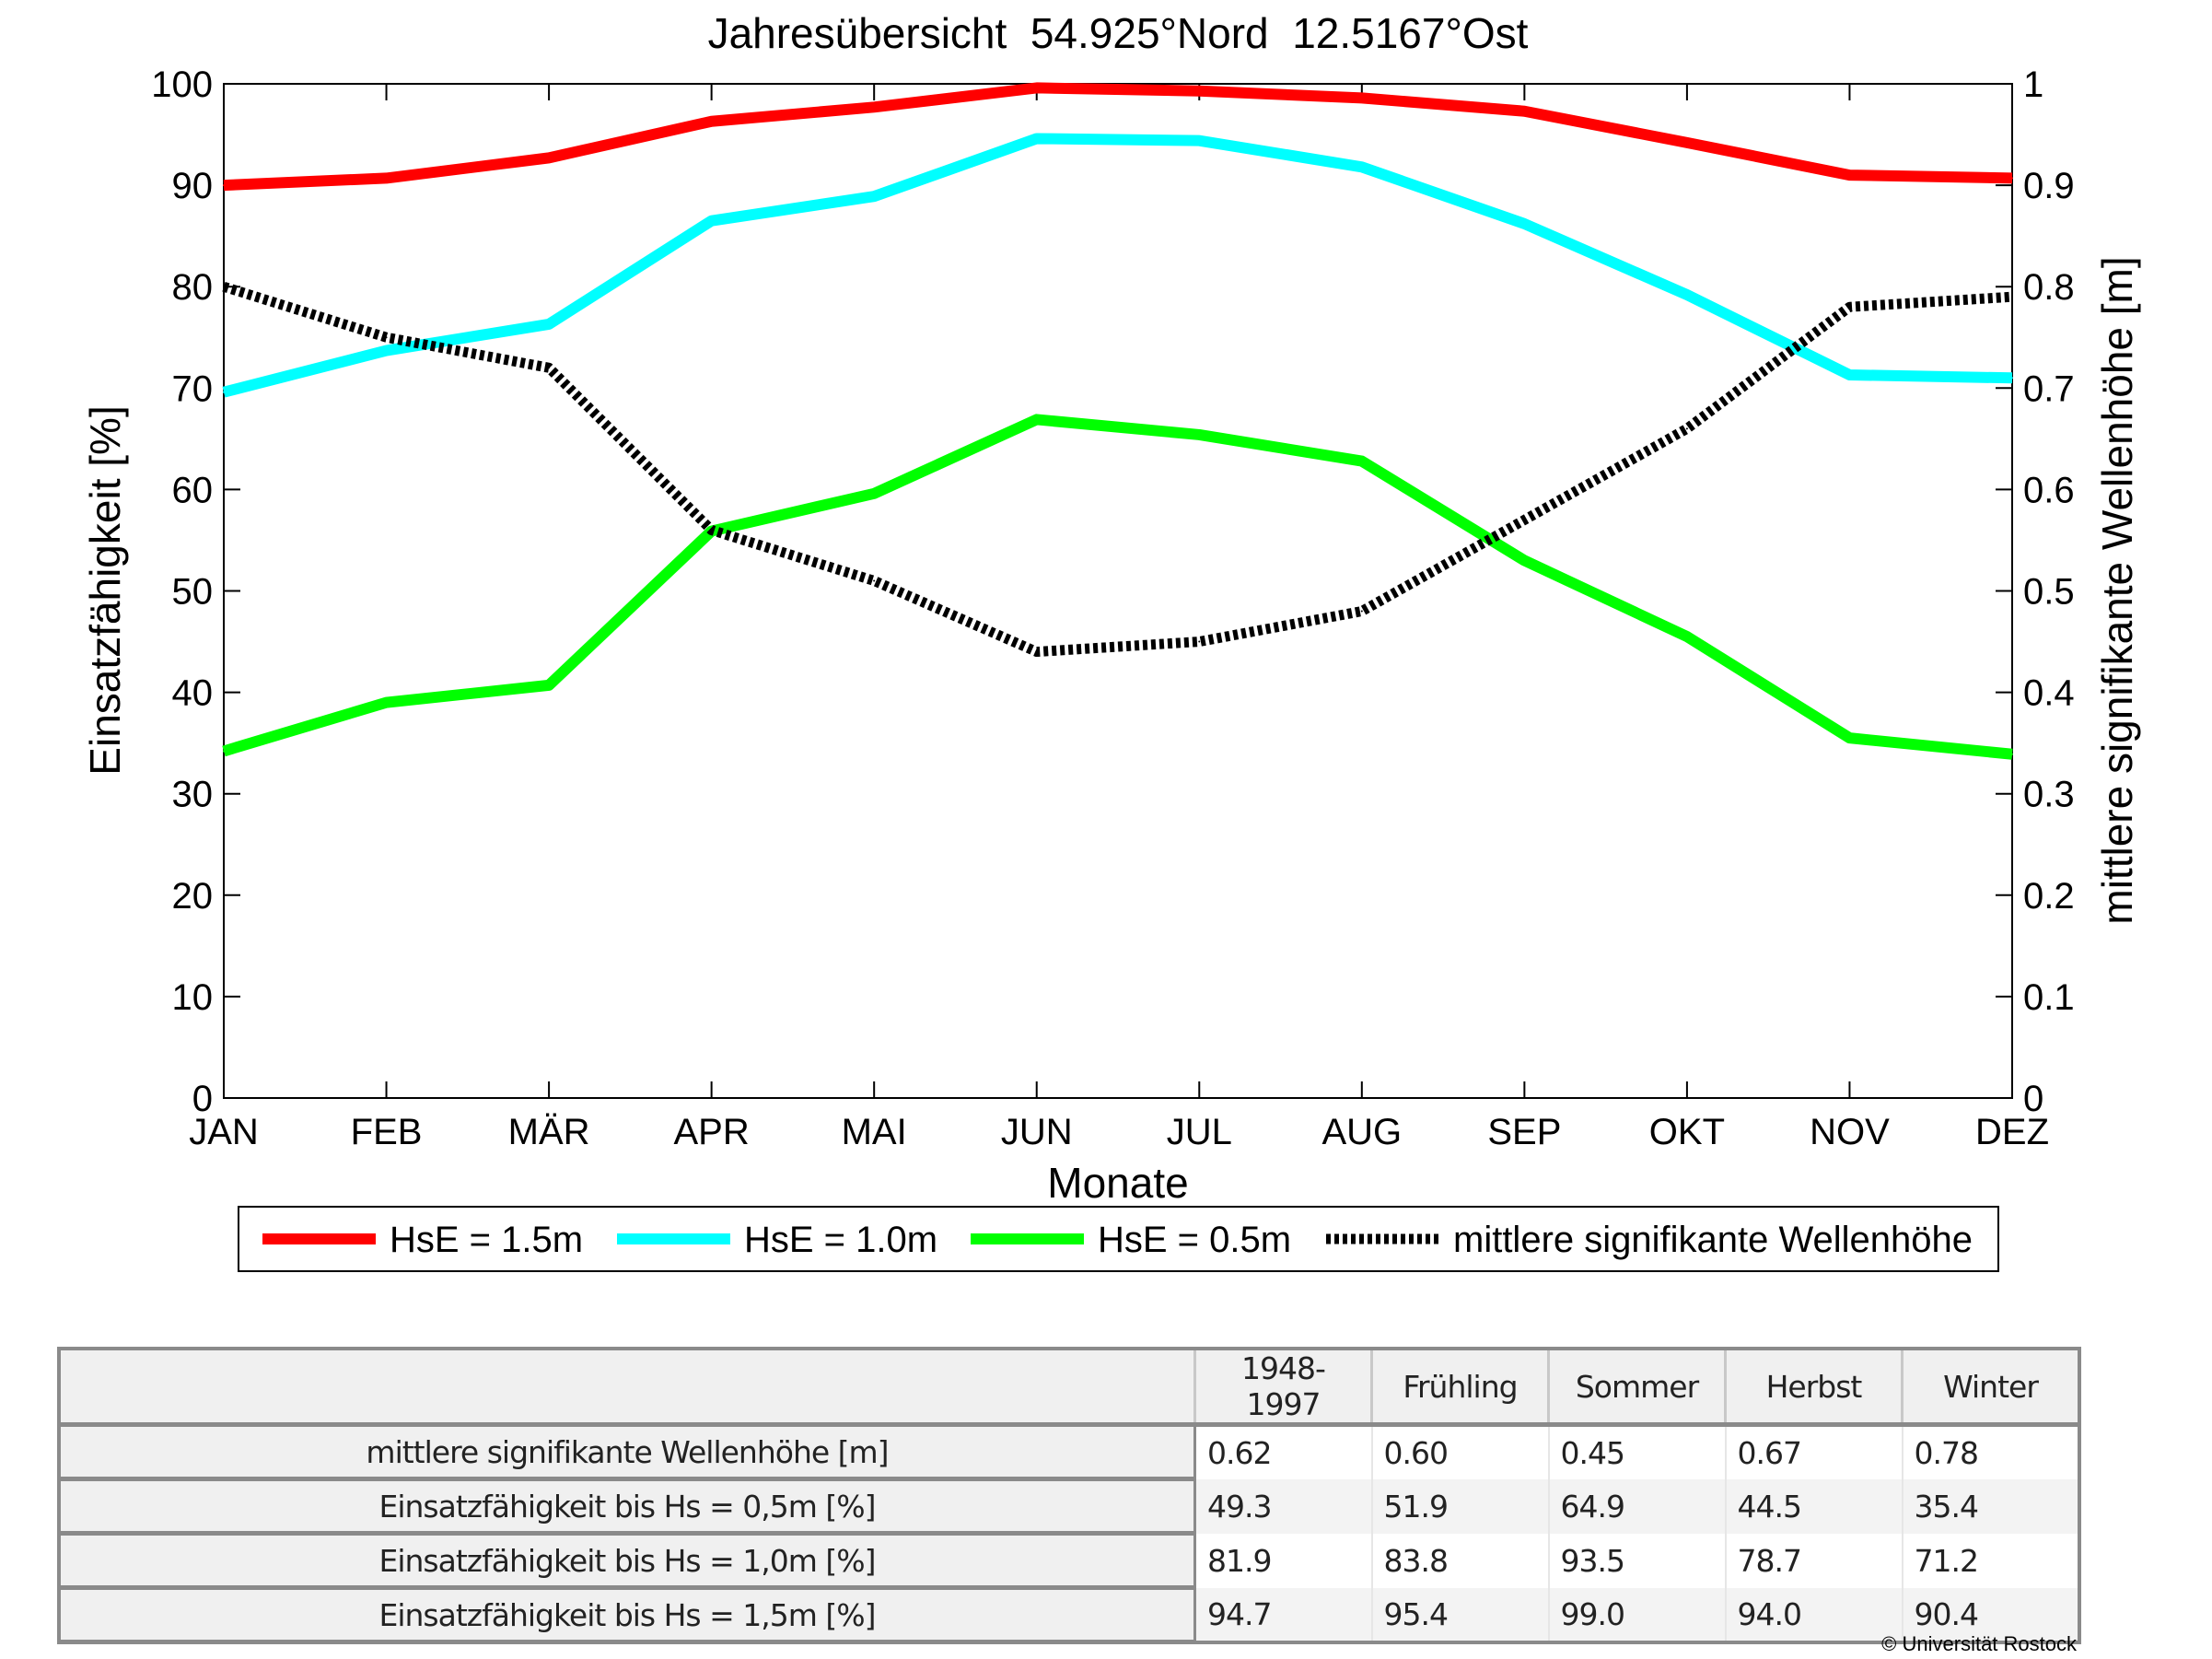  Describe the element at coordinates (1638, 1506) in the screenshot. I see `table-cell: 64.9` at that location.